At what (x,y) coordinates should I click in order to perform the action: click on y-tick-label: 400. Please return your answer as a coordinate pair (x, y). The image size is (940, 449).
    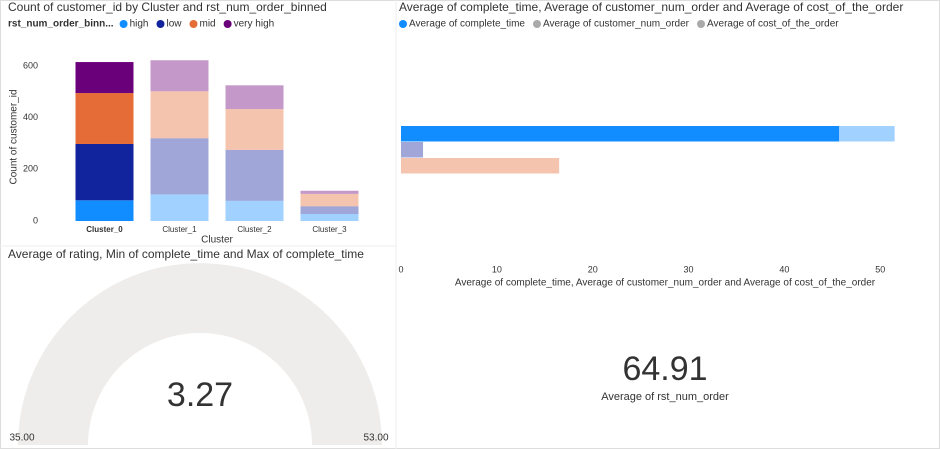
    Looking at the image, I should click on (30, 117).